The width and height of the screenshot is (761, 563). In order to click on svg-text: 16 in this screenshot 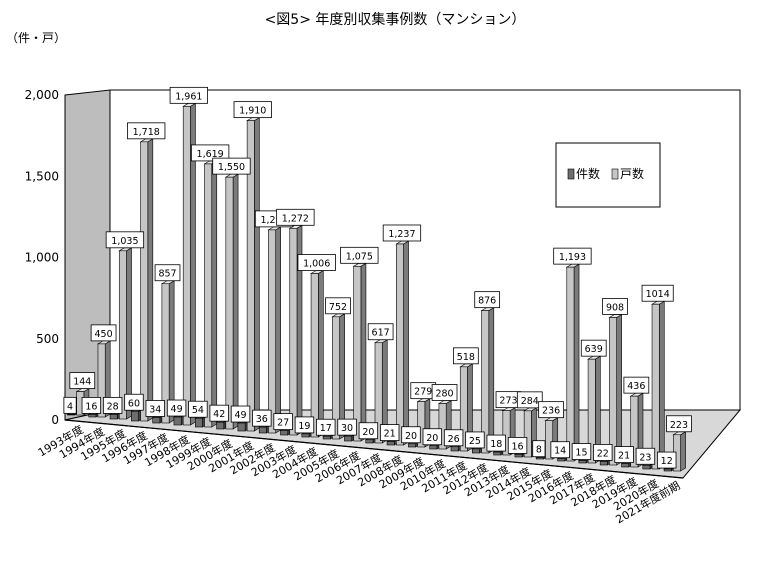, I will do `click(518, 446)`.